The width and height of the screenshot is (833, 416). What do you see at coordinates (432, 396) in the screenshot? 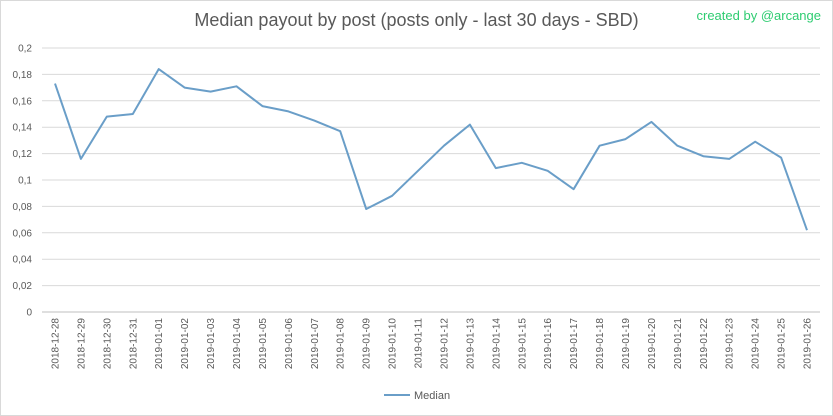
I see `legend-label-median: Median` at bounding box center [432, 396].